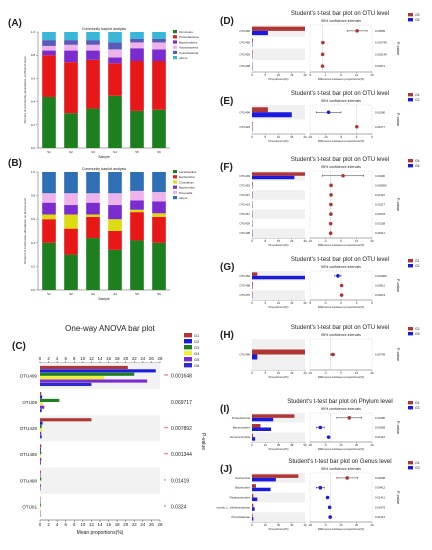  What do you see at coordinates (278, 54) in the screenshot?
I see `panel-d-row-band` at bounding box center [278, 54].